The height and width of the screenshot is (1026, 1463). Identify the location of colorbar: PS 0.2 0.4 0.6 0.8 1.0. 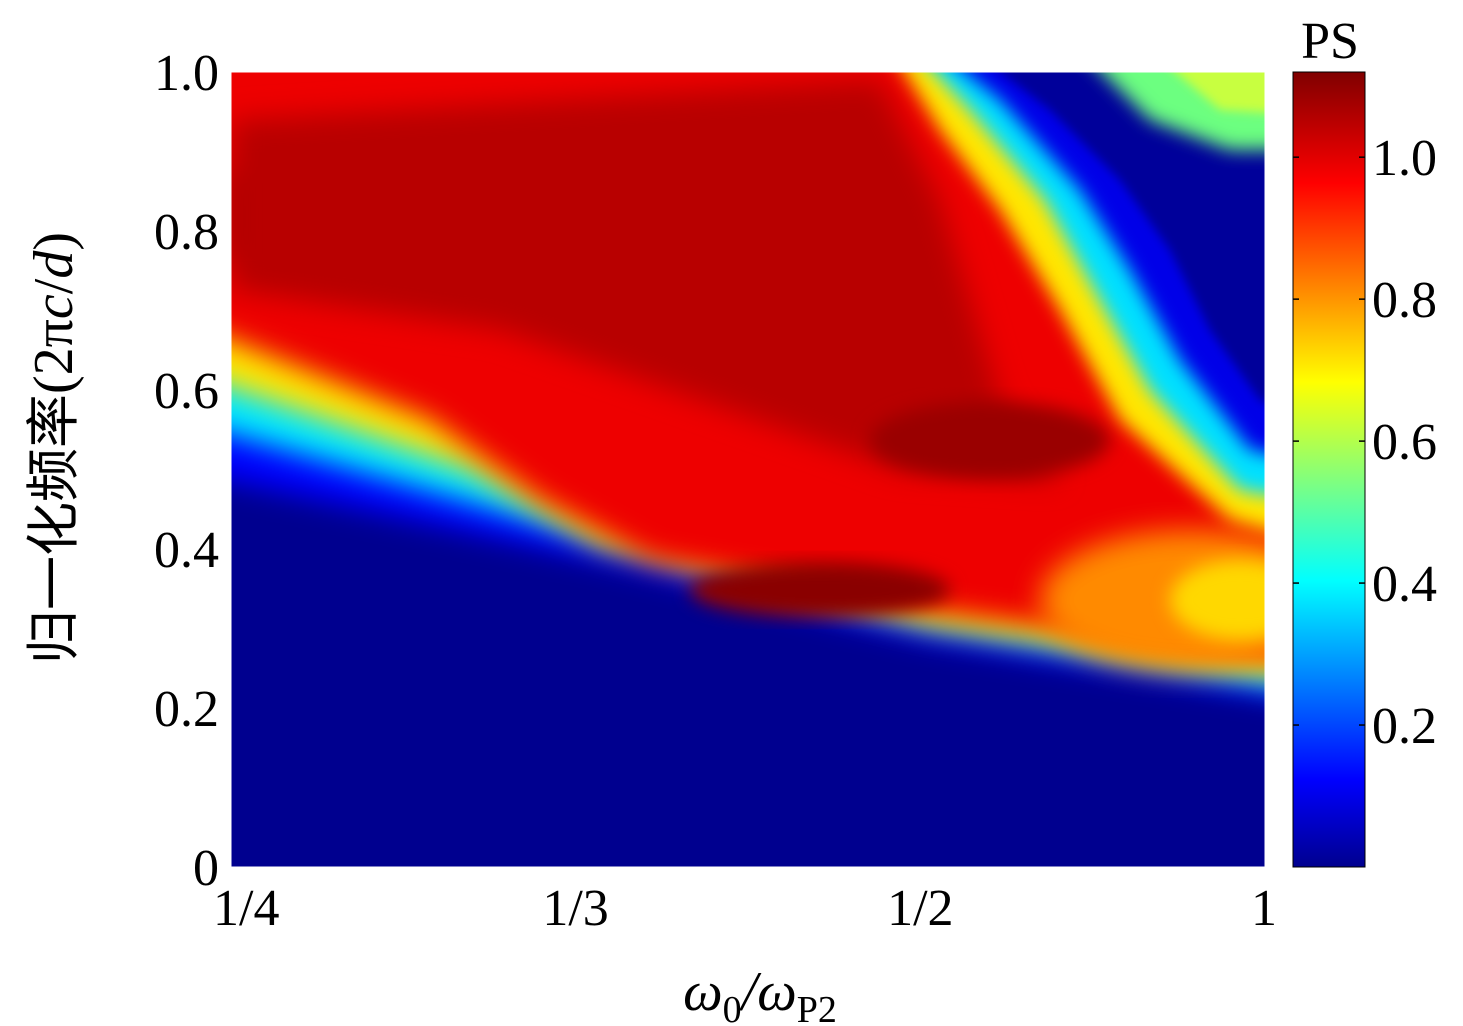
(1364, 440).